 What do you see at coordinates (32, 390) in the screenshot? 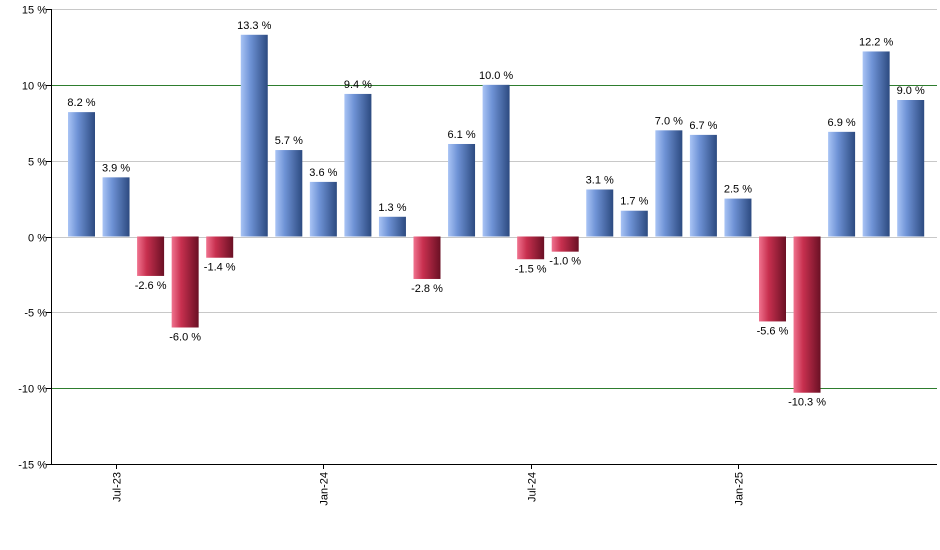
I see `y-tick-label: -10 %` at bounding box center [32, 390].